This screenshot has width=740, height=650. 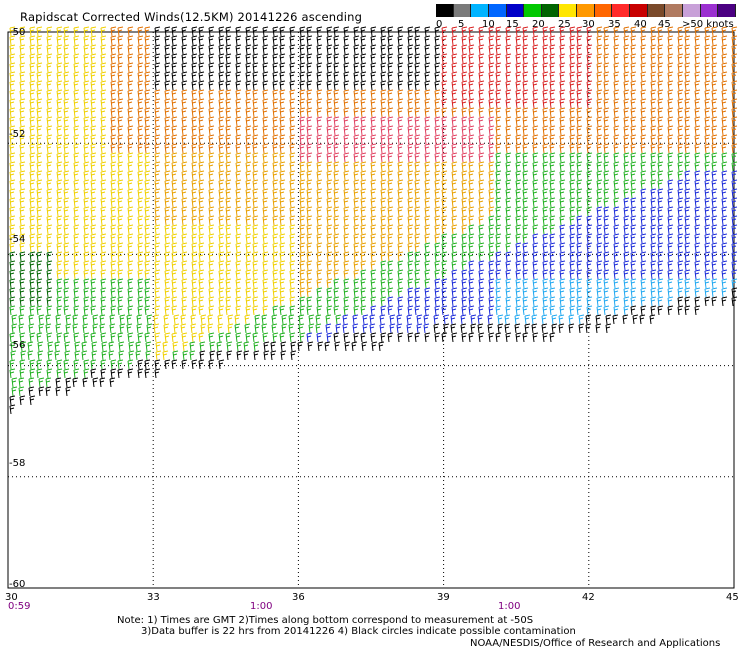 What do you see at coordinates (17, 463) in the screenshot?
I see `lat-label-58: -58` at bounding box center [17, 463].